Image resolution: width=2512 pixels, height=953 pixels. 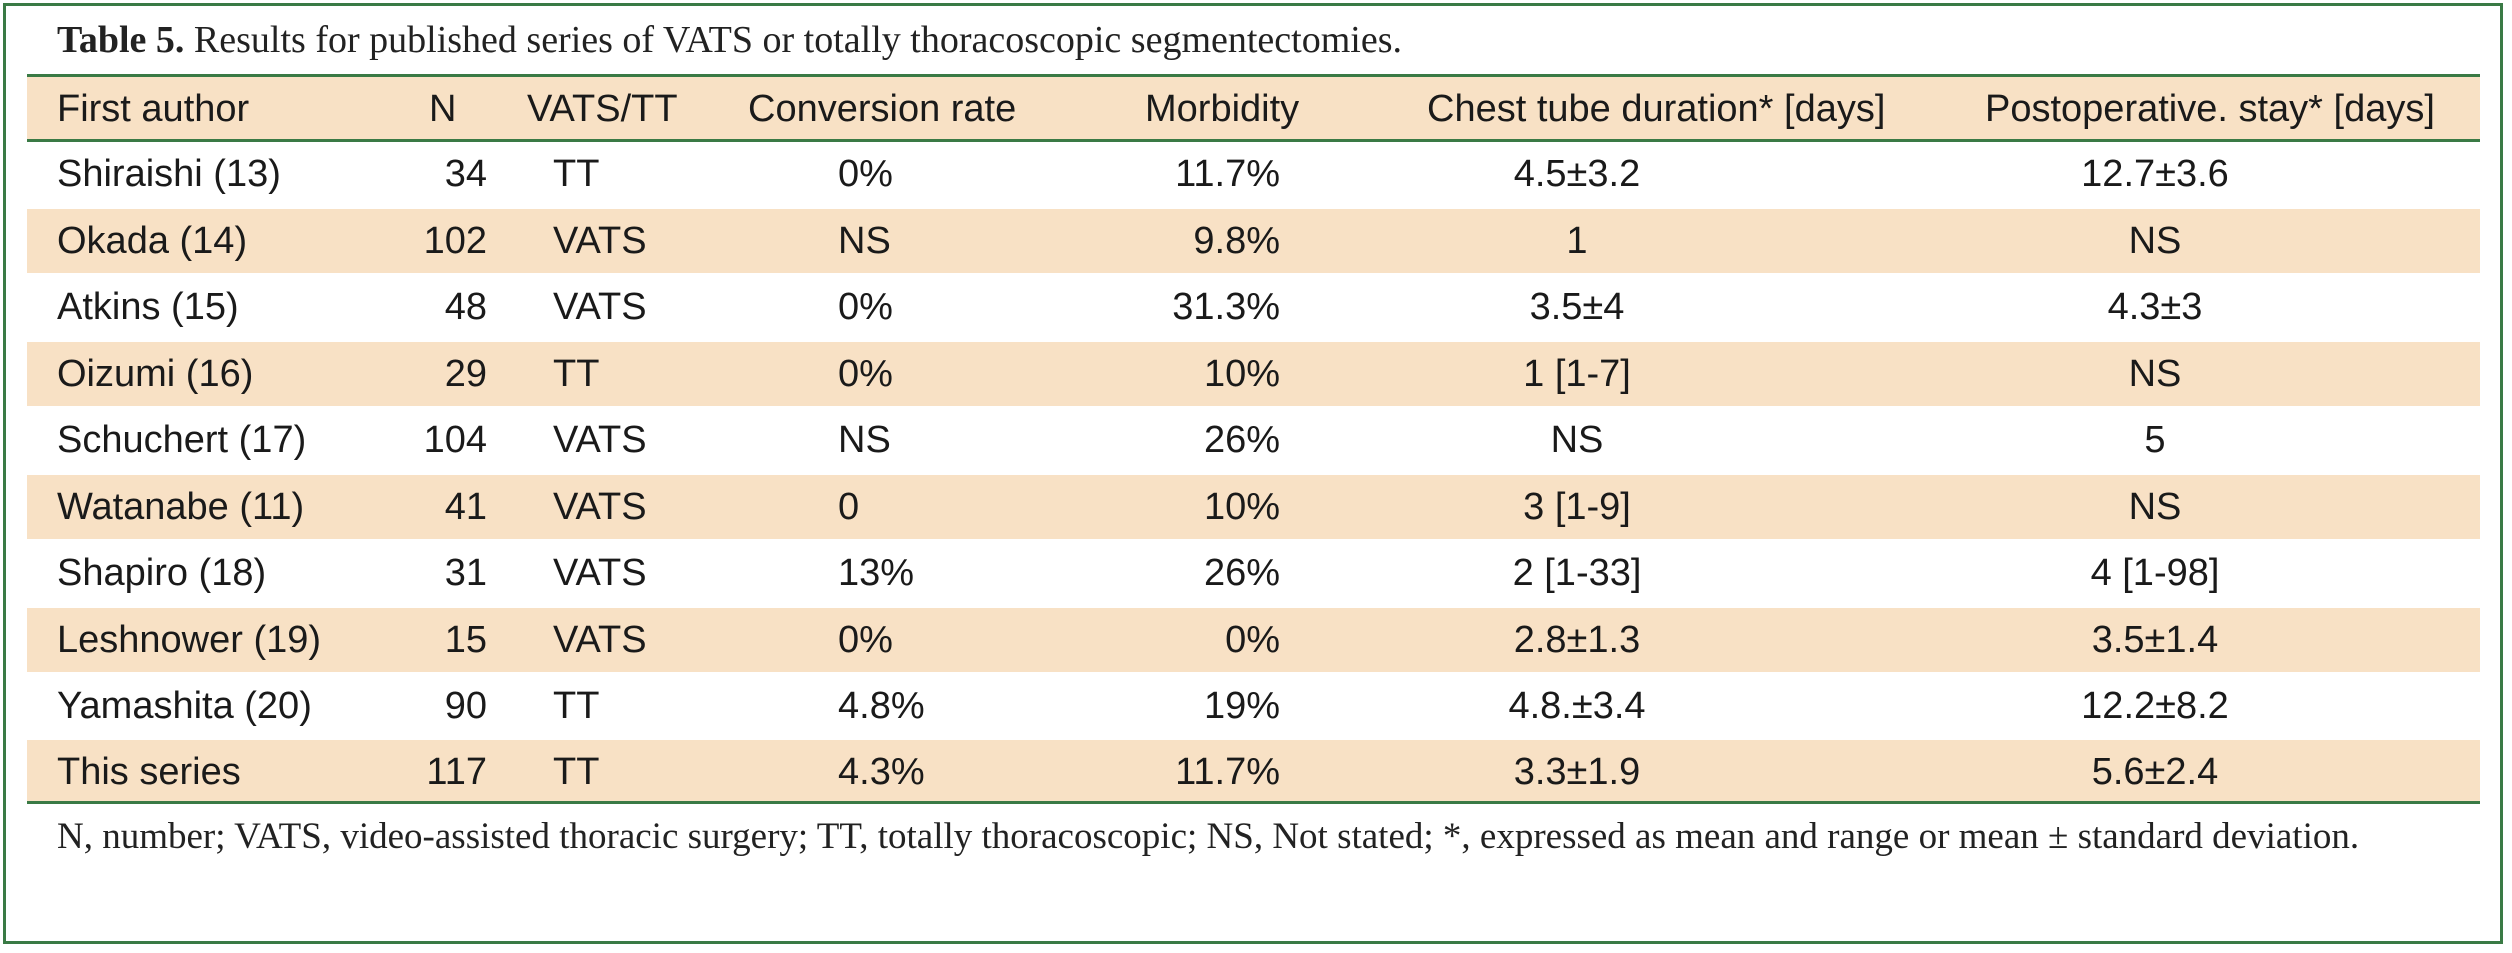 What do you see at coordinates (1253, 75) in the screenshot?
I see `header-top-rule` at bounding box center [1253, 75].